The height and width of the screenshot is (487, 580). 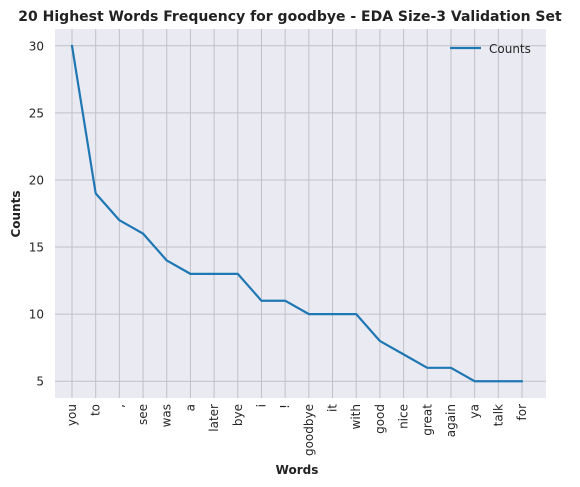 What do you see at coordinates (190, 407) in the screenshot?
I see `x-tick-label: a` at bounding box center [190, 407].